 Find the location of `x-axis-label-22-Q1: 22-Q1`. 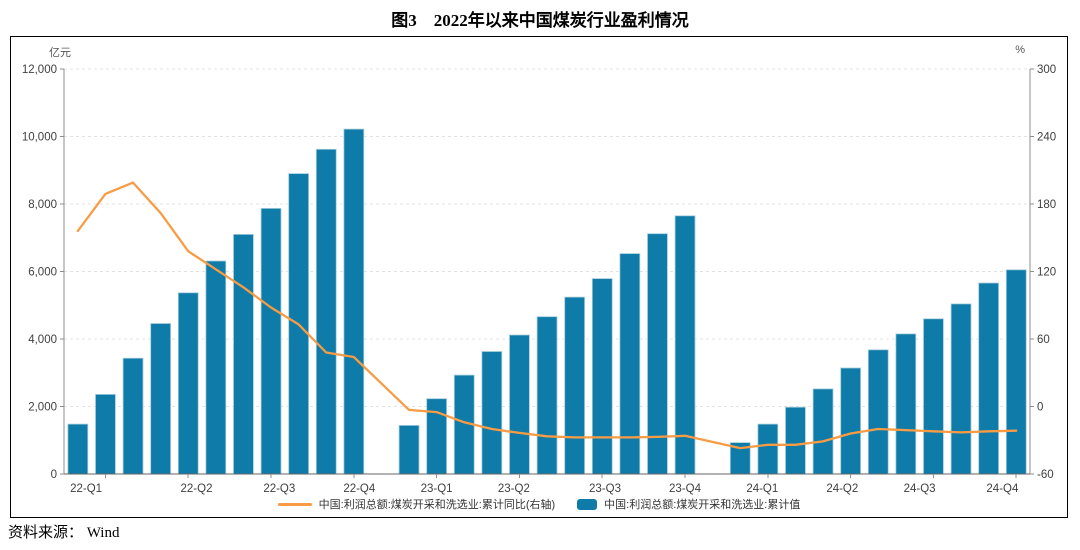

x-axis-label-22-Q1: 22-Q1 is located at coordinates (86, 489).